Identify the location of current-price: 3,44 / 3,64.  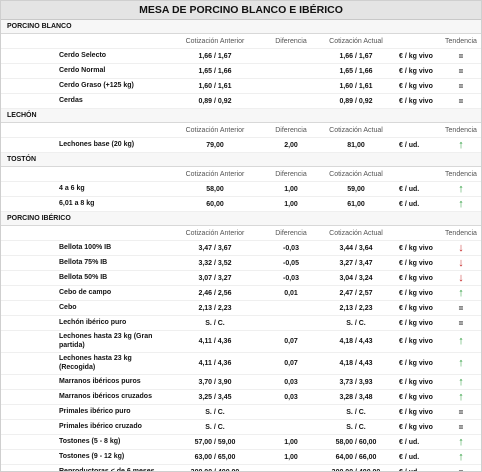
(356, 248).